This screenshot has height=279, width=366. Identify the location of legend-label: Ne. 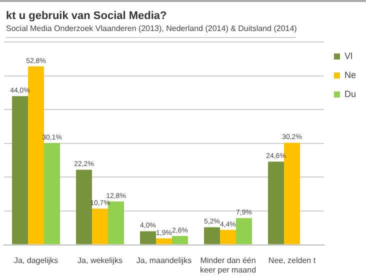
(350, 75).